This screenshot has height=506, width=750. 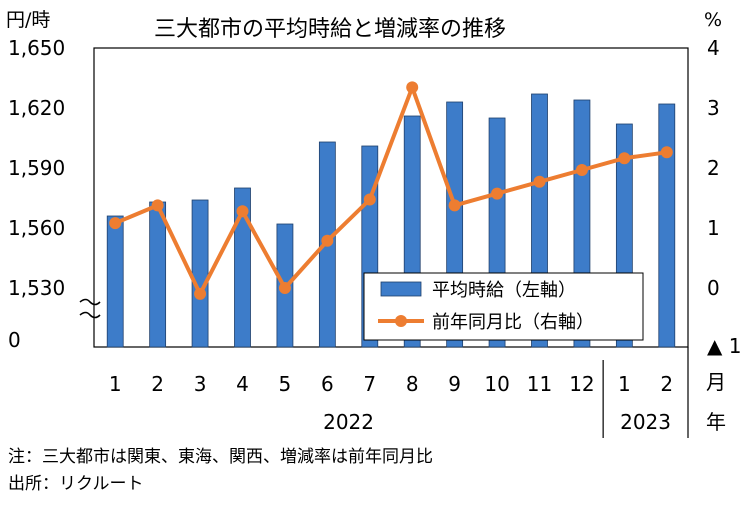 I want to click on legend-label: 前年同月比（右軸）, so click(x=513, y=322).